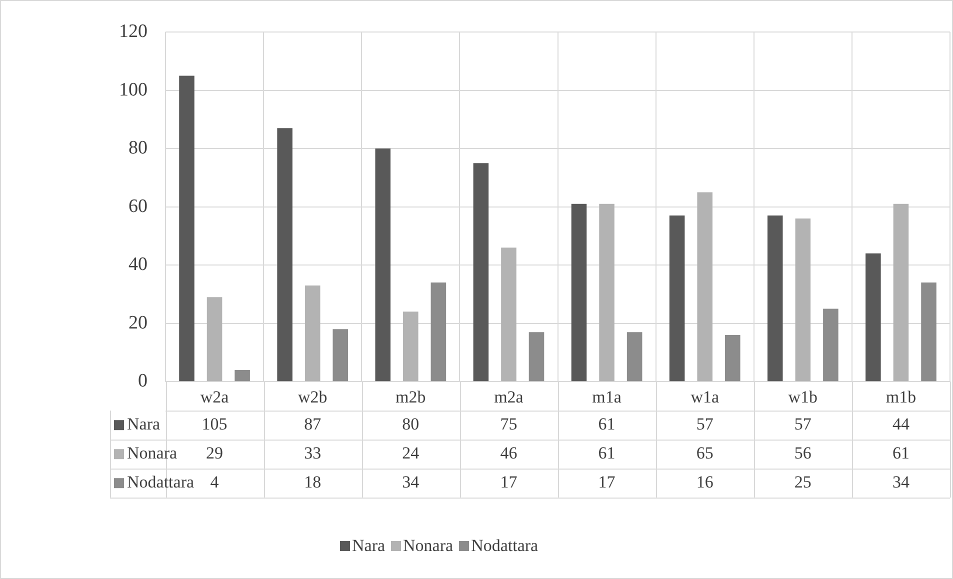 Image resolution: width=953 pixels, height=579 pixels. I want to click on data-label: 18, so click(313, 482).